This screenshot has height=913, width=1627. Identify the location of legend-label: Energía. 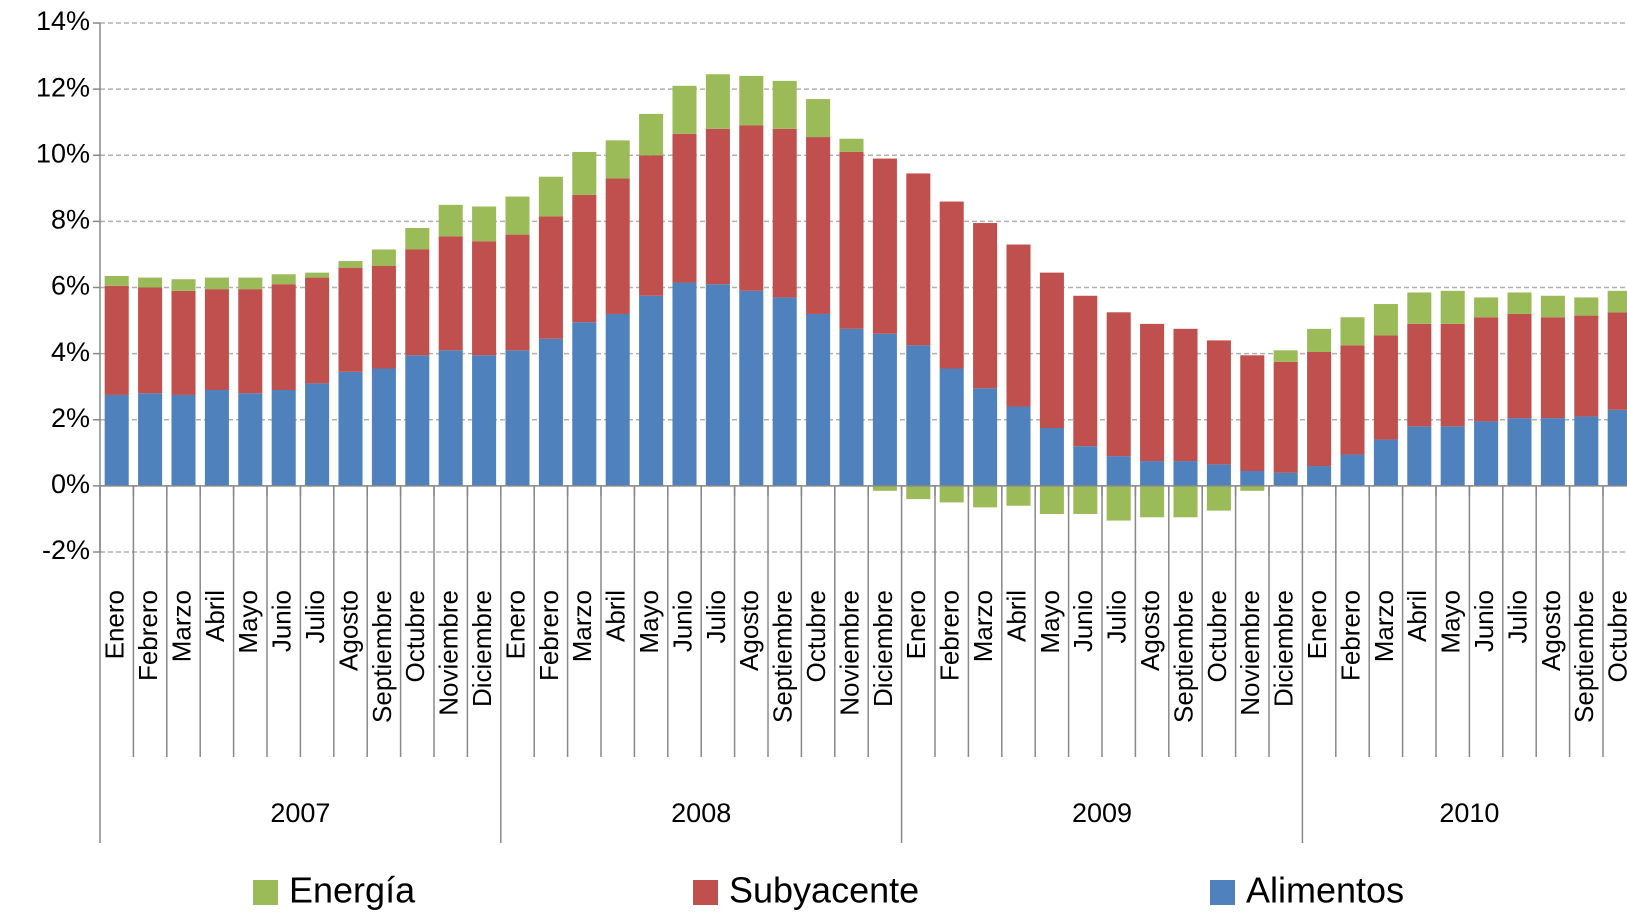
(352, 890).